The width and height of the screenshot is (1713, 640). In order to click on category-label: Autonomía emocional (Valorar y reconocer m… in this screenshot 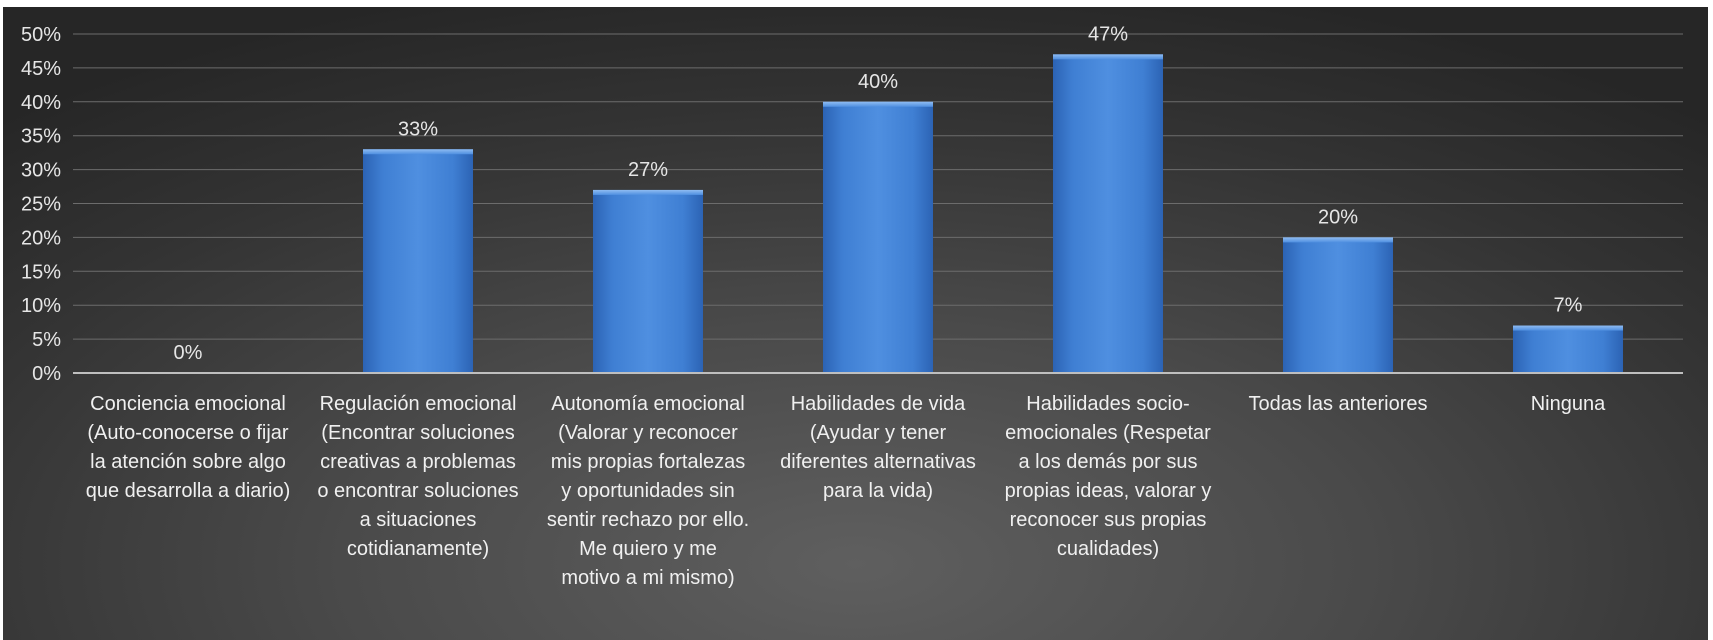, I will do `click(648, 491)`.